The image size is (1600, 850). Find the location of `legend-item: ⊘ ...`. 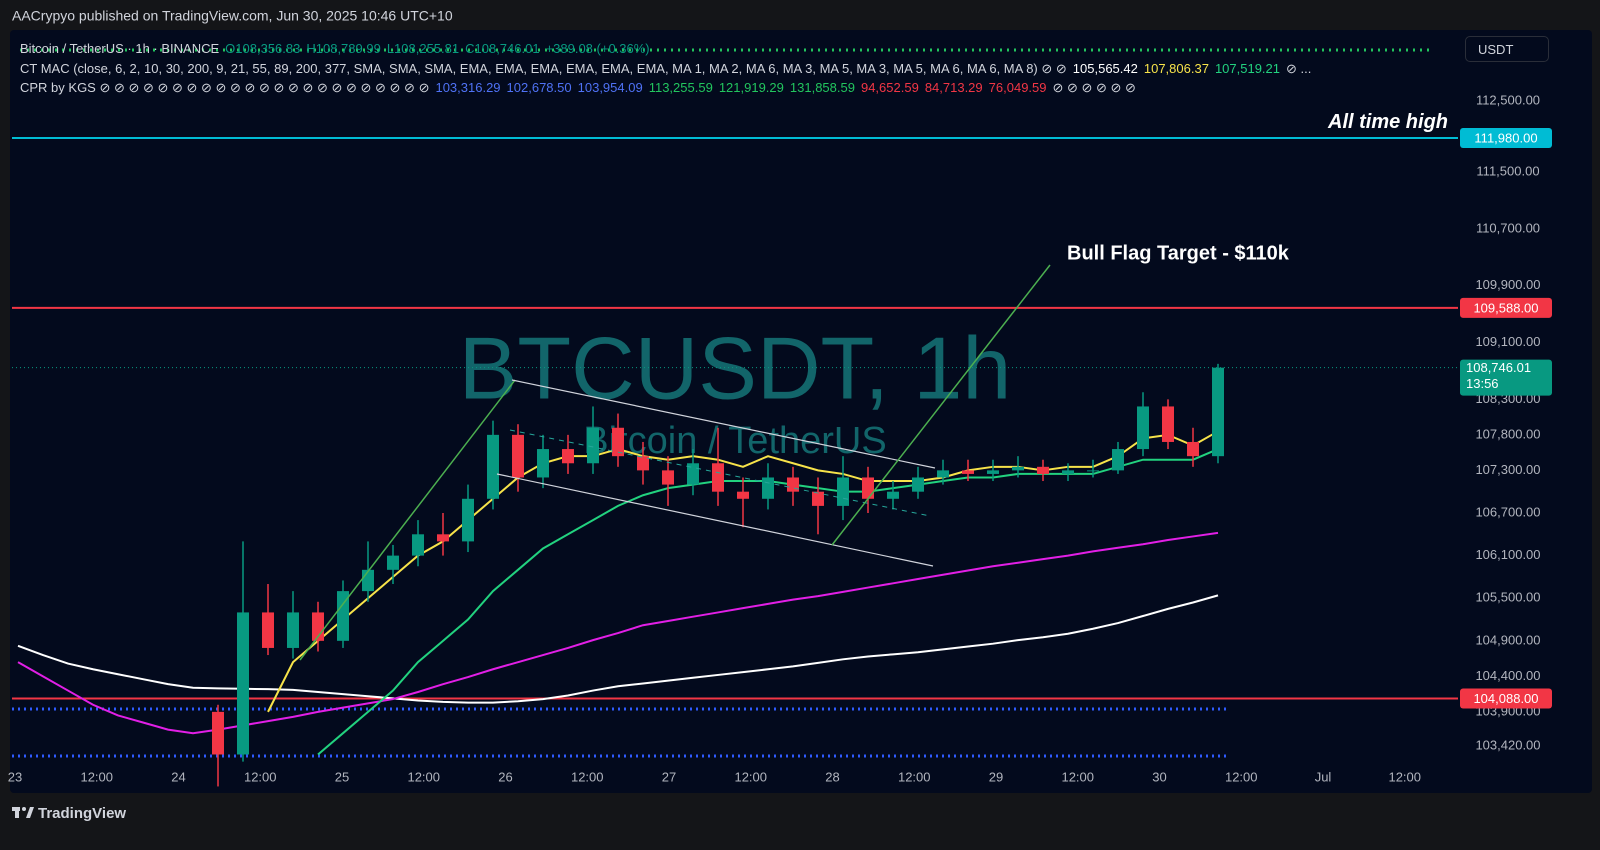

legend-item: ⊘ ... is located at coordinates (1299, 68).